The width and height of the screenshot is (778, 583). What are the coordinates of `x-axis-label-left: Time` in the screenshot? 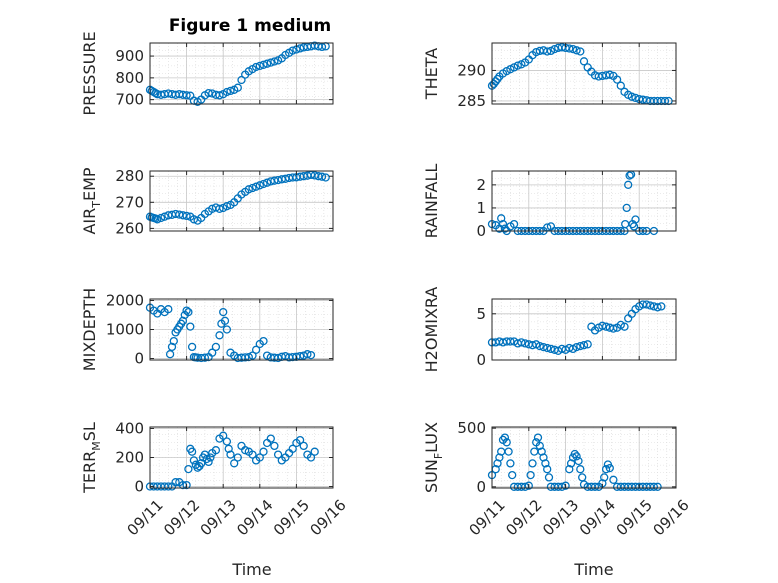 It's located at (251, 569).